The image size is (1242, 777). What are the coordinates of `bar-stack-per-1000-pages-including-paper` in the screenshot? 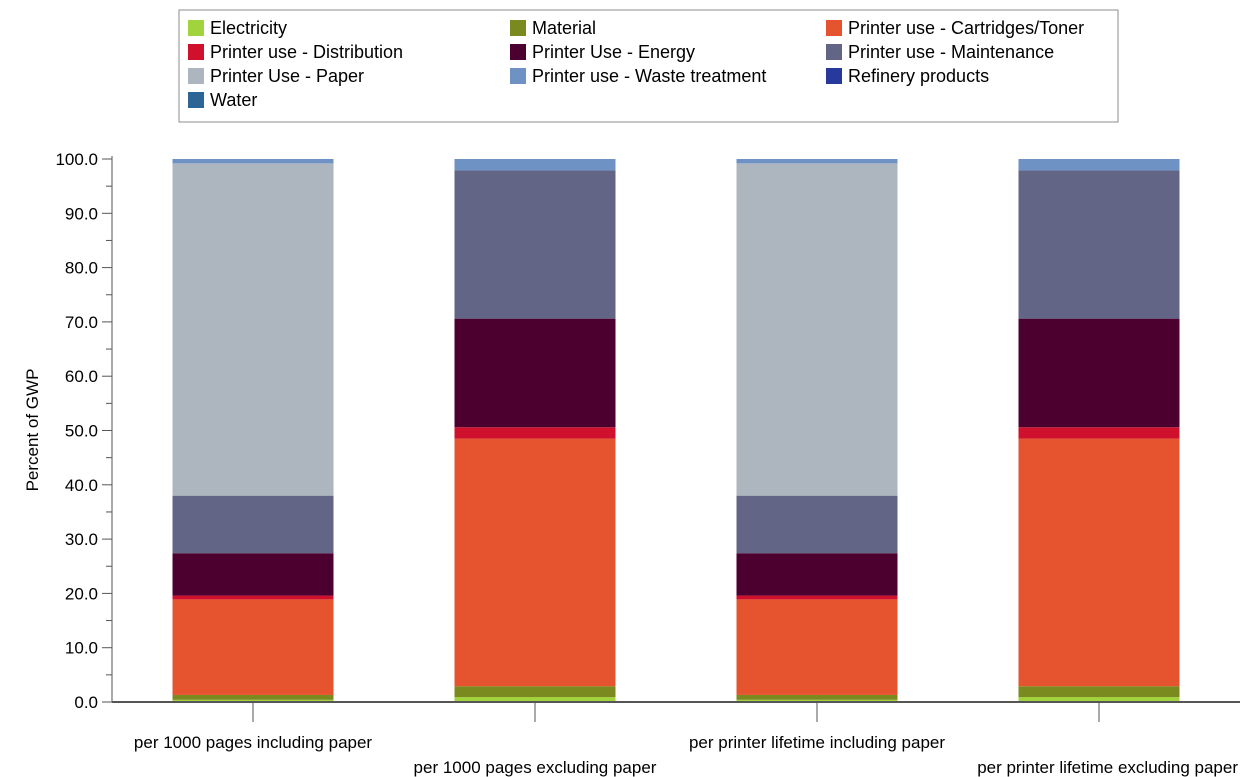 It's located at (253, 430).